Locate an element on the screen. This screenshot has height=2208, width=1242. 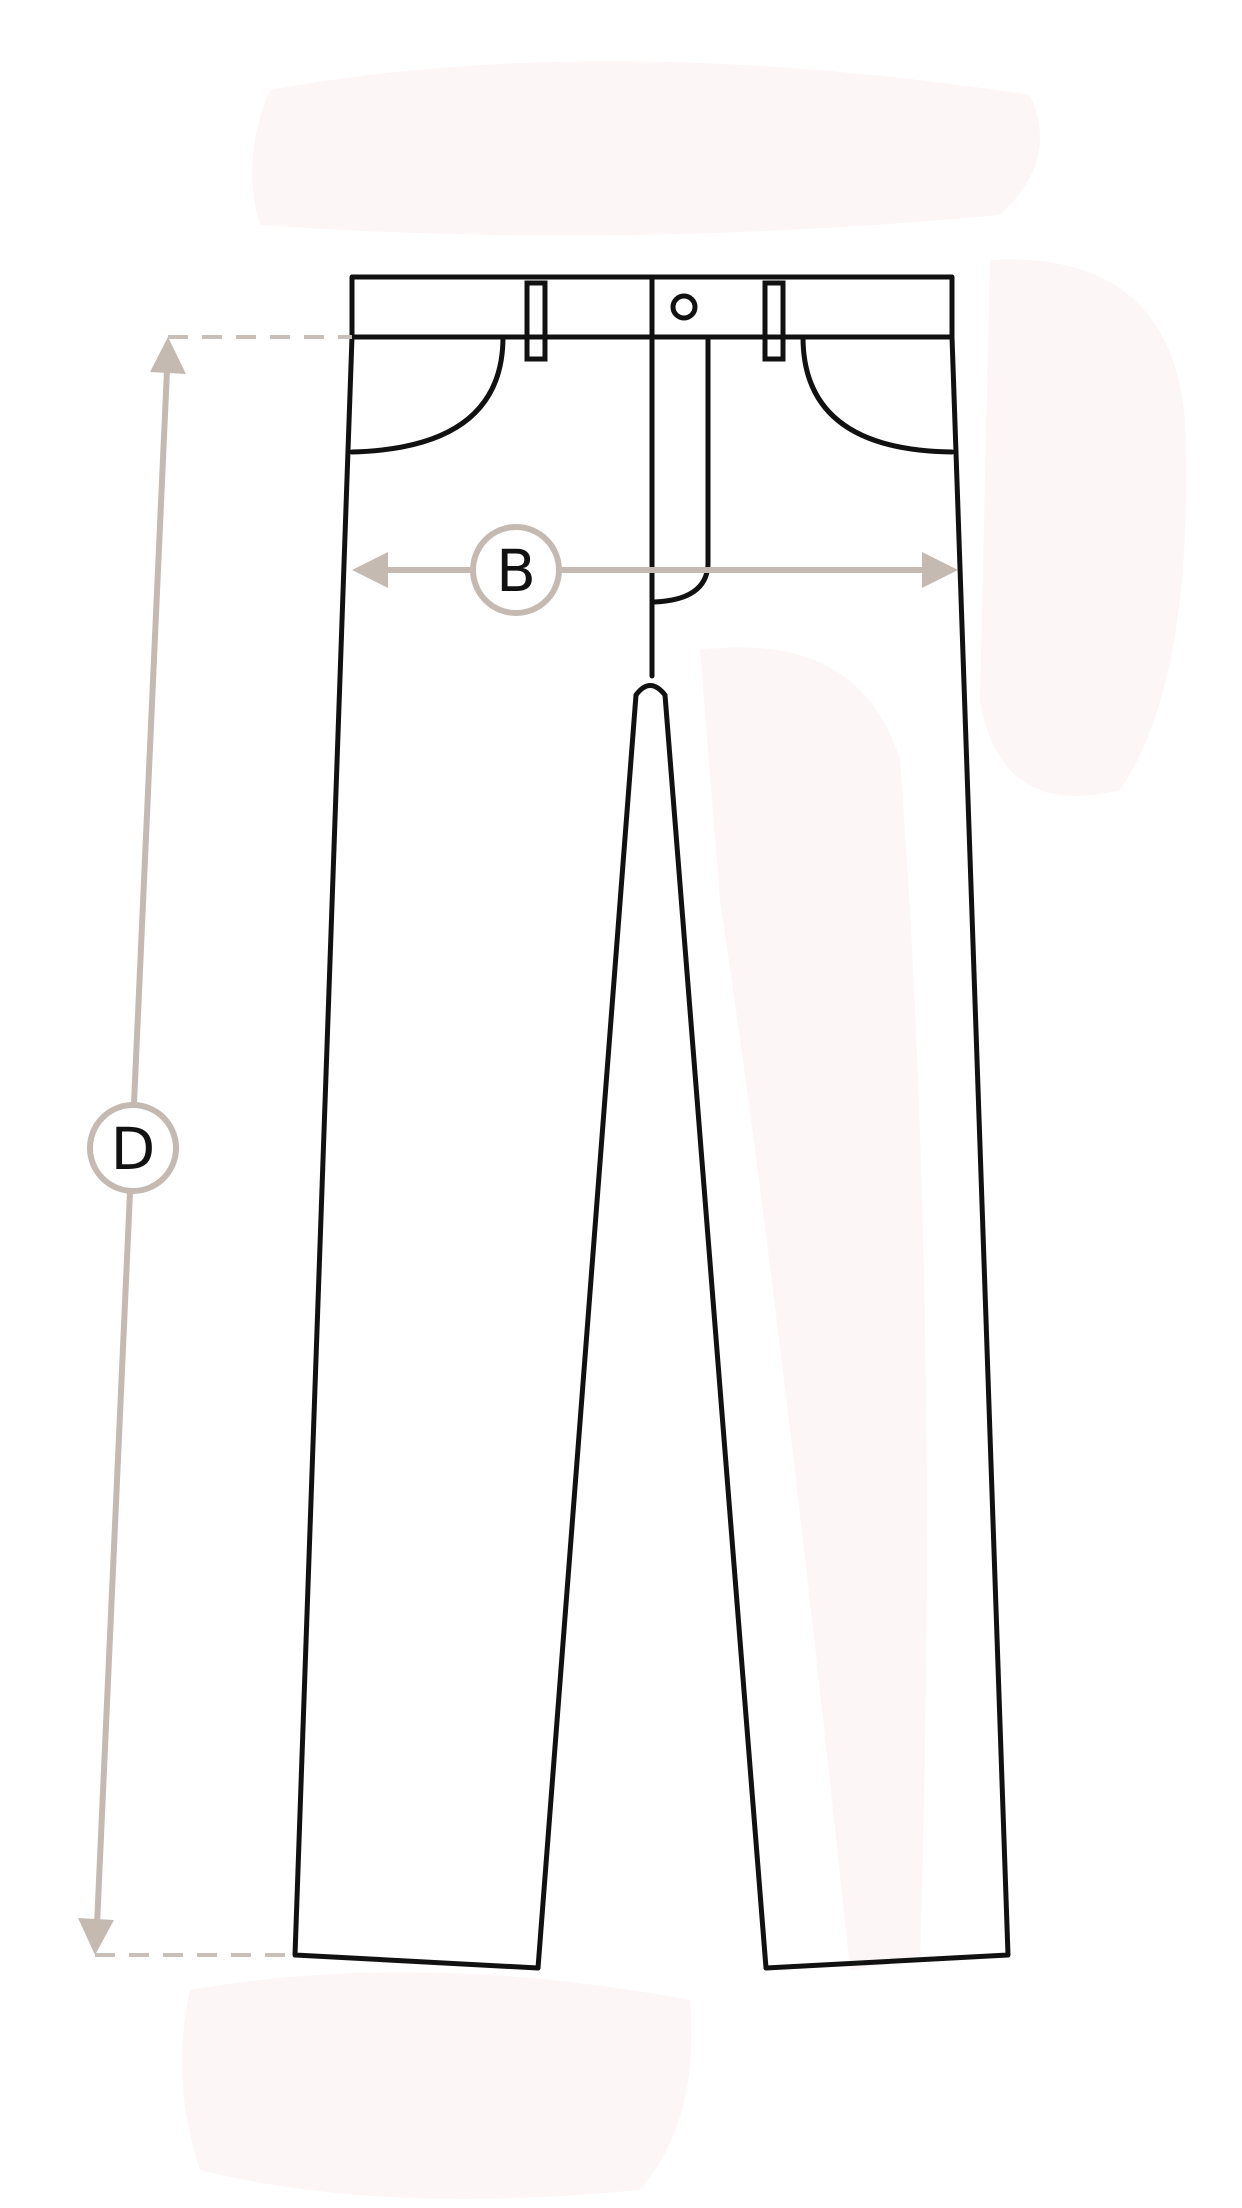
measurement-b: B is located at coordinates (655, 570).